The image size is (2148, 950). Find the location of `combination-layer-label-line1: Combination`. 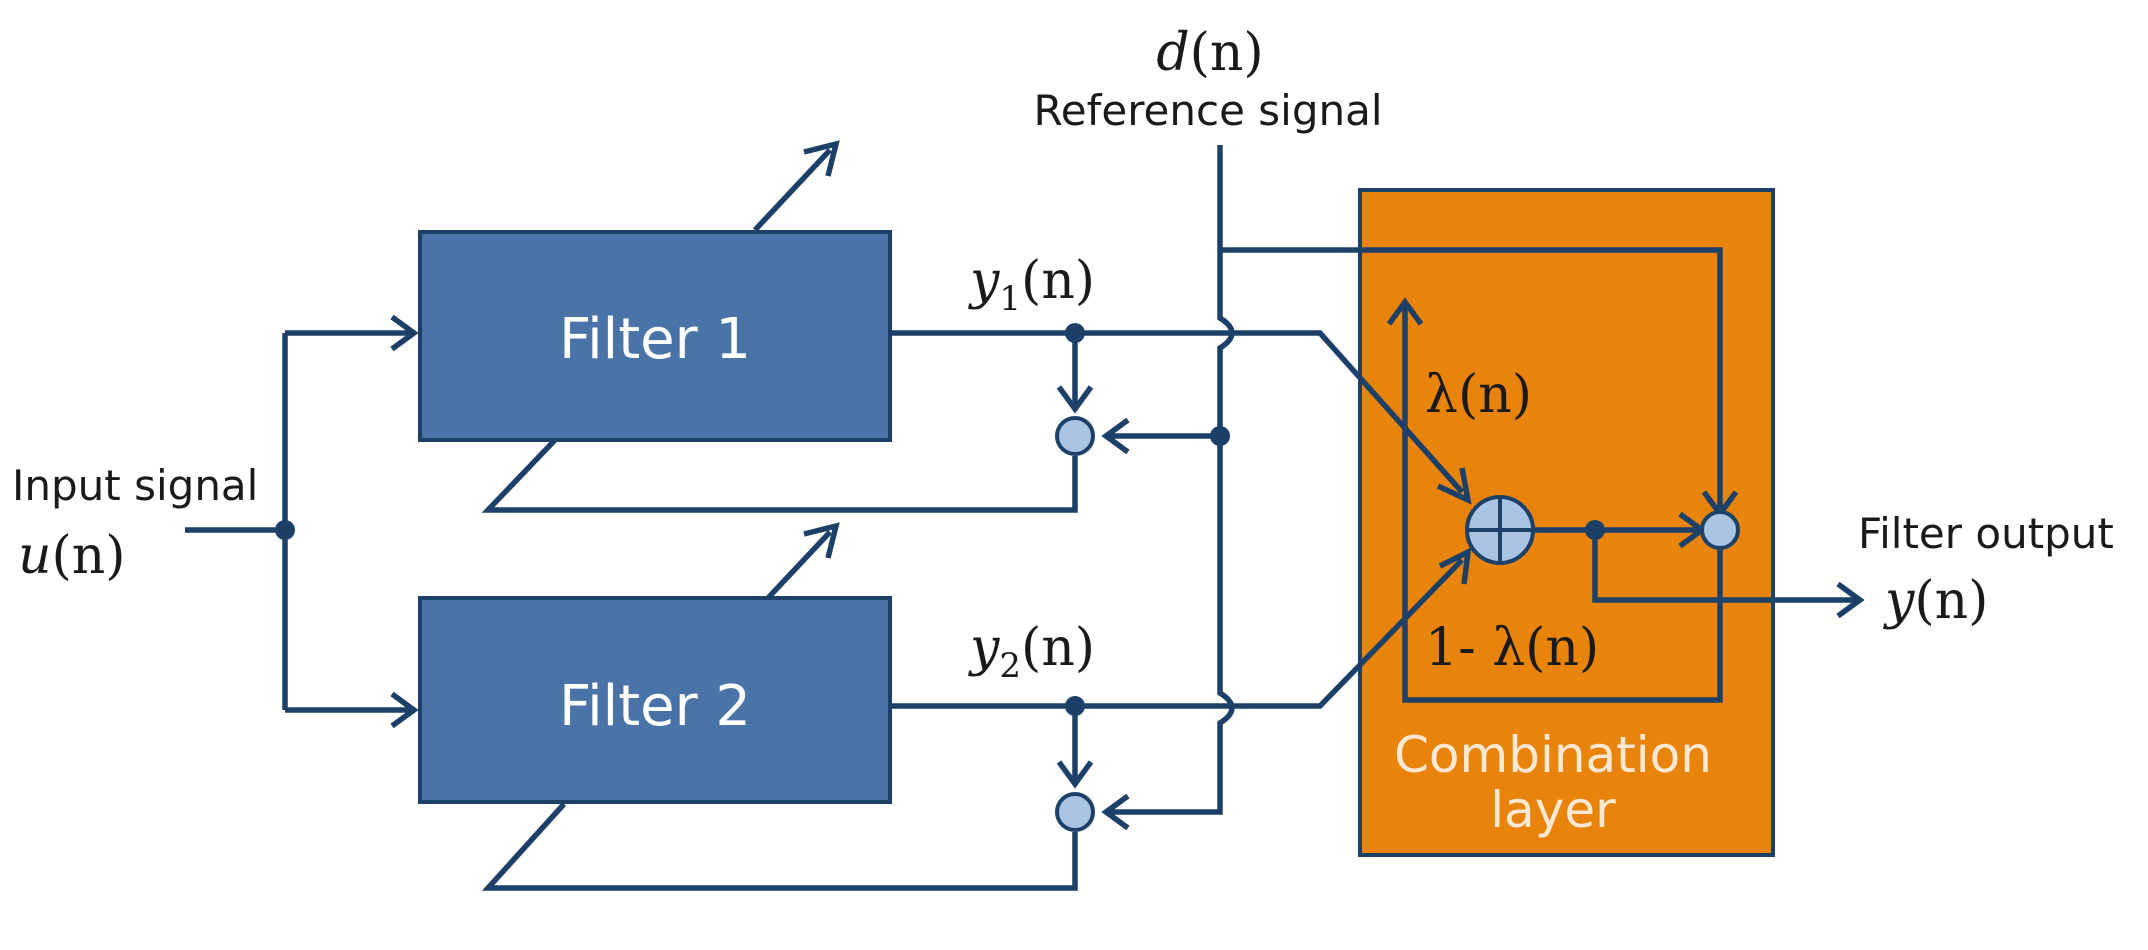

combination-layer-label-line1: Combination is located at coordinates (1553, 755).